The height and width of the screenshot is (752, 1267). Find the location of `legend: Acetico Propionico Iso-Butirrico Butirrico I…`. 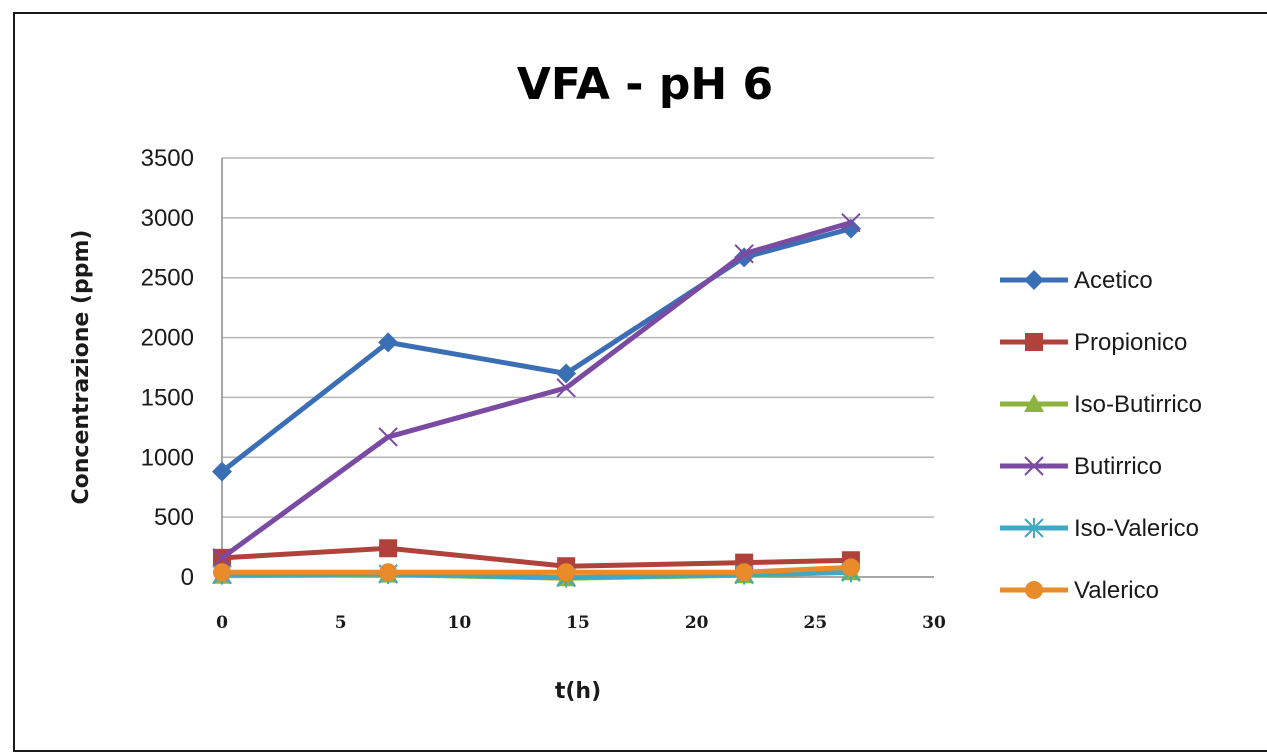

legend: Acetico Propionico Iso-Butirrico Butirrico I… is located at coordinates (1101, 435).